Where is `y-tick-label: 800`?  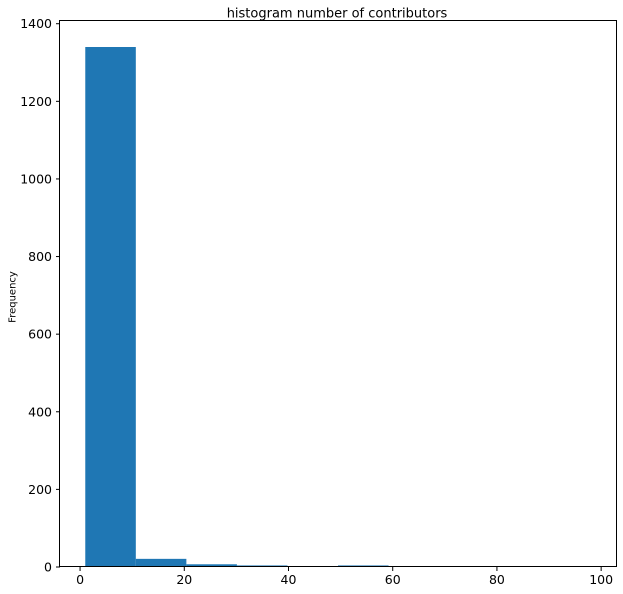 y-tick-label: 800 is located at coordinates (40, 256).